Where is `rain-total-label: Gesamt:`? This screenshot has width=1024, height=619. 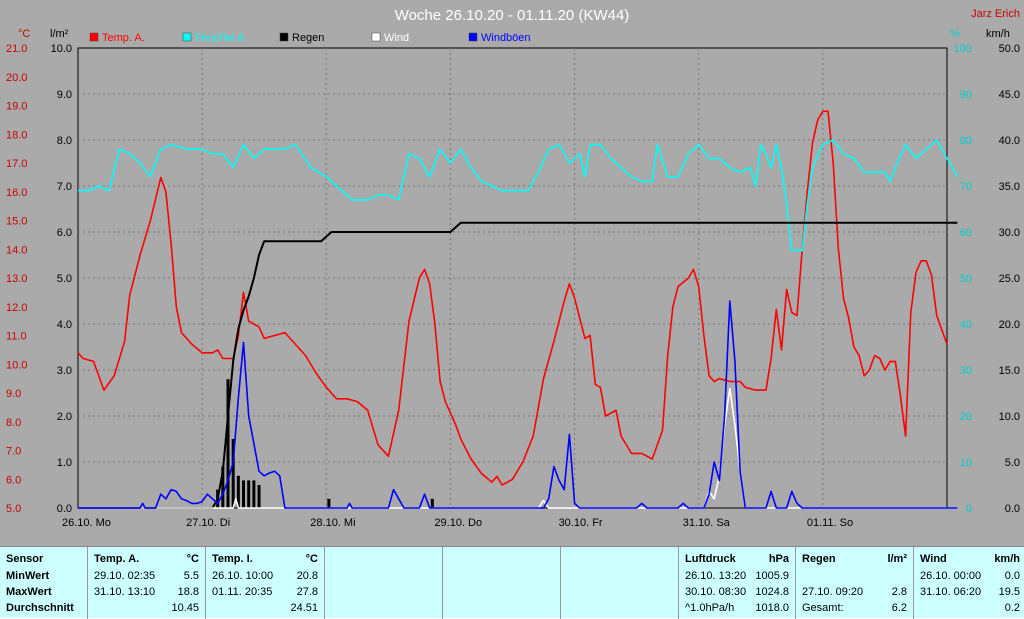
rain-total-label: Gesamt: is located at coordinates (823, 608).